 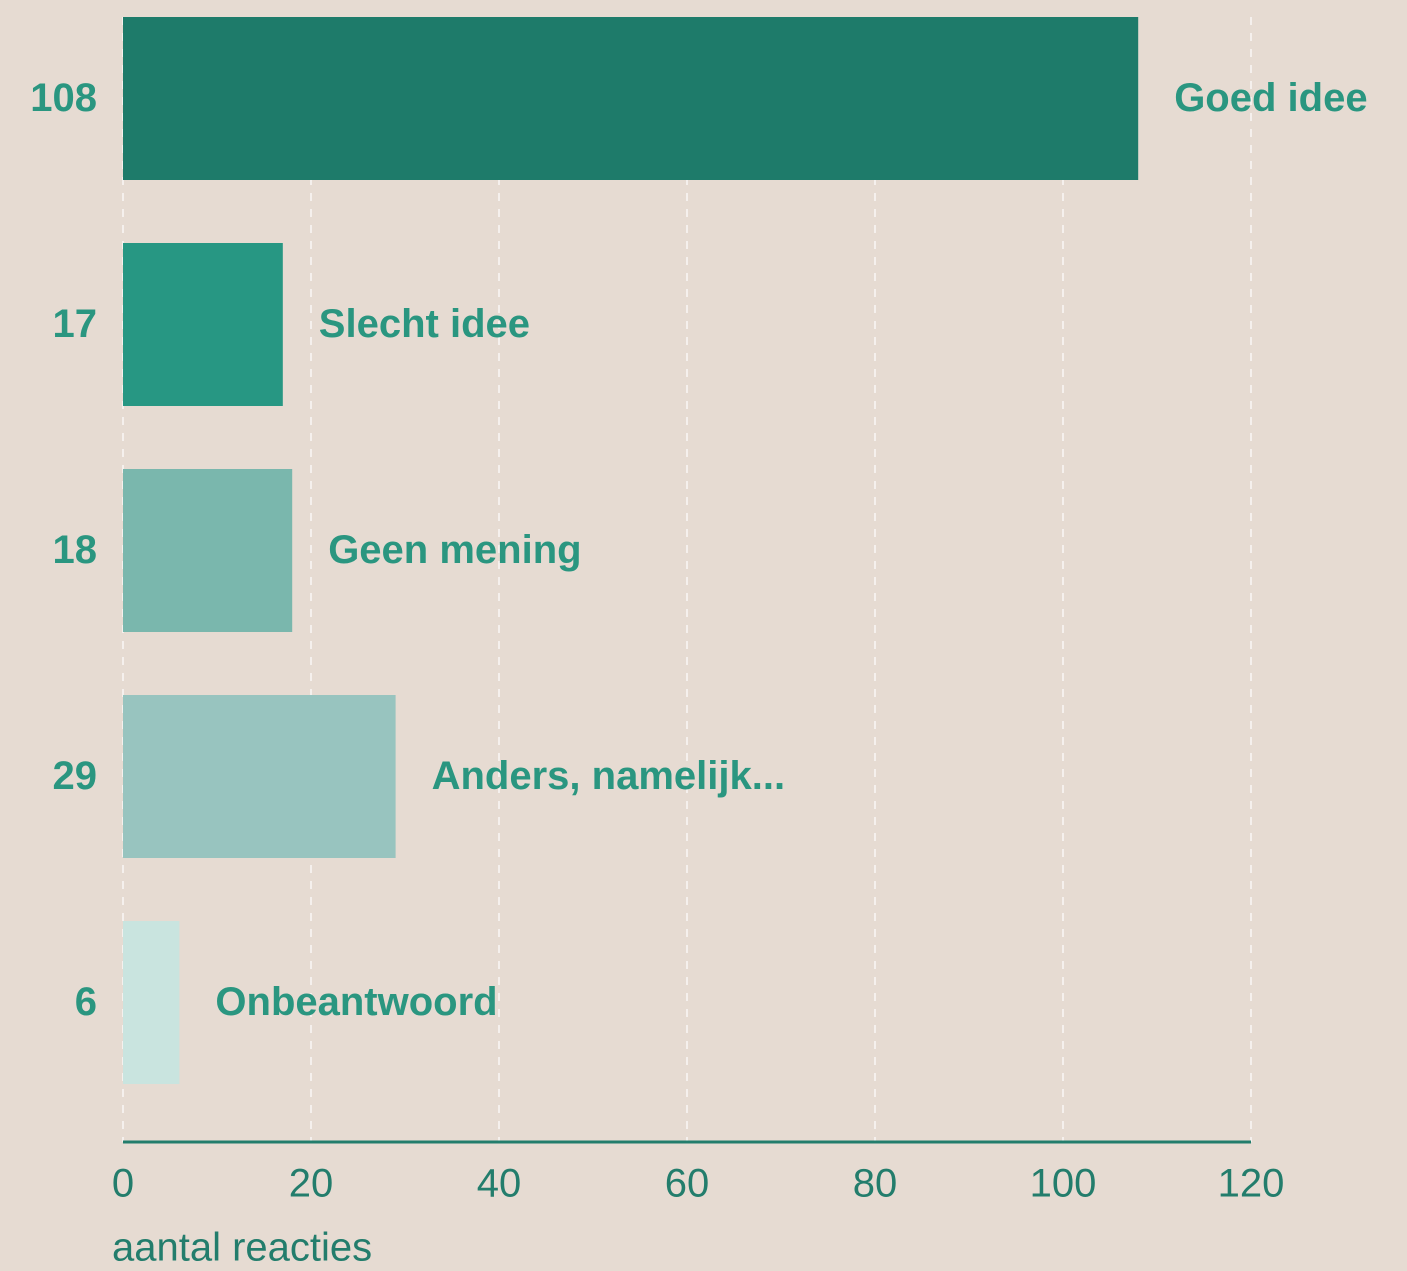 What do you see at coordinates (424, 324) in the screenshot?
I see `category-label: Slecht idee` at bounding box center [424, 324].